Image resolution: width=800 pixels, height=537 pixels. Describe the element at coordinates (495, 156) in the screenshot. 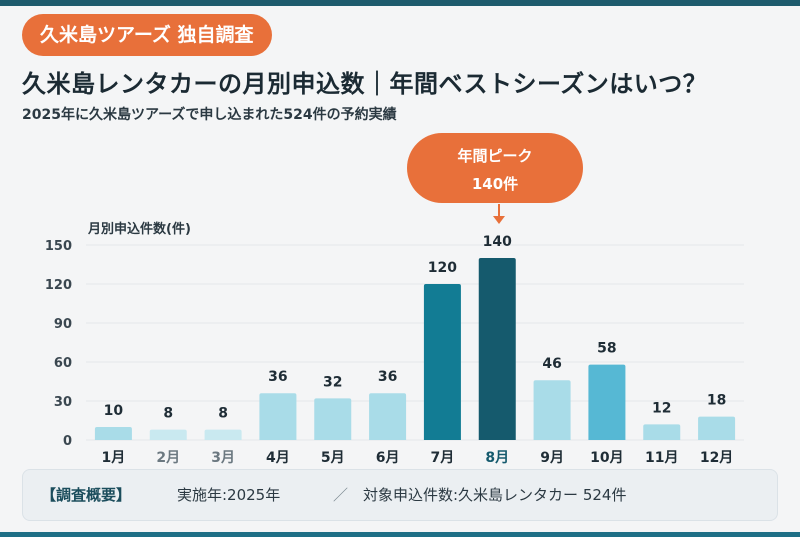

I see `peak-callout-title: 年間ピーク` at that location.